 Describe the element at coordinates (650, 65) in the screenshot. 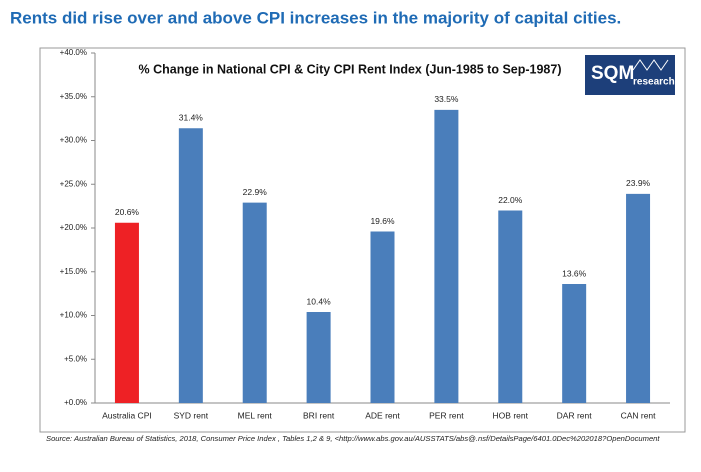

I see `logo-graphic` at that location.